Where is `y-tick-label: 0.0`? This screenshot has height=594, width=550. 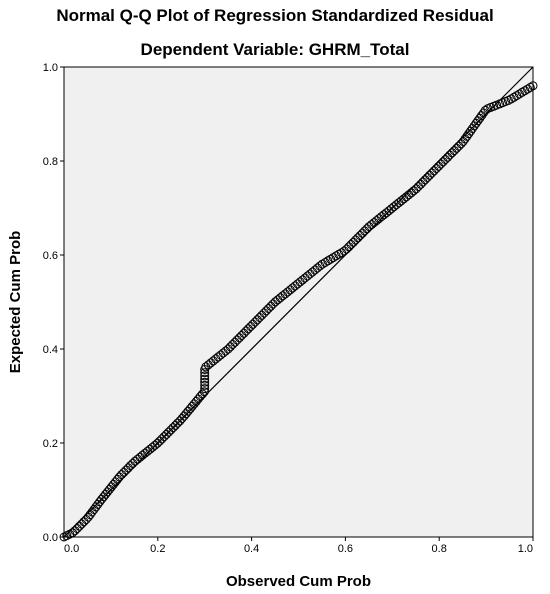
y-tick-label: 0.0 is located at coordinates (50, 538).